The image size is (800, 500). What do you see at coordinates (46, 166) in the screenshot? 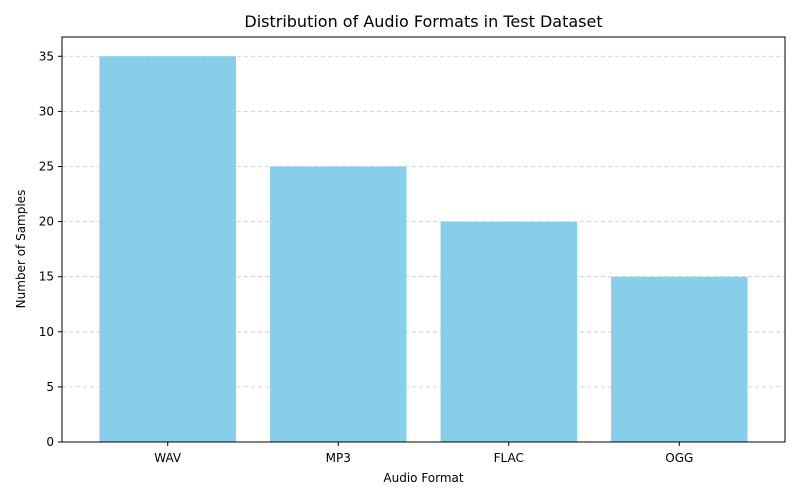
I see `y-tick-label-25: 25` at bounding box center [46, 166].